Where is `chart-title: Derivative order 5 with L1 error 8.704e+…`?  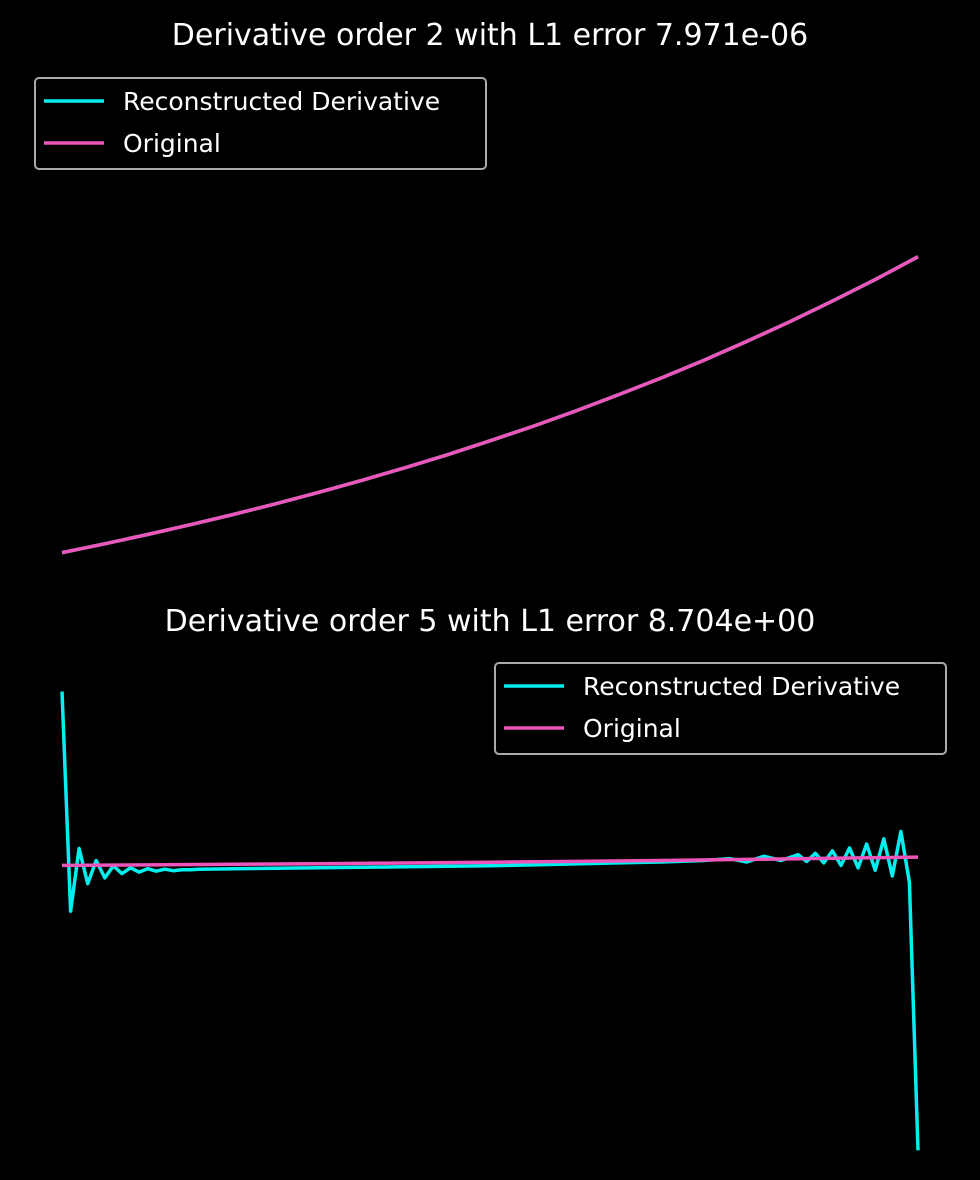 chart-title: Derivative order 5 with L1 error 8.704e+… is located at coordinates (490, 621).